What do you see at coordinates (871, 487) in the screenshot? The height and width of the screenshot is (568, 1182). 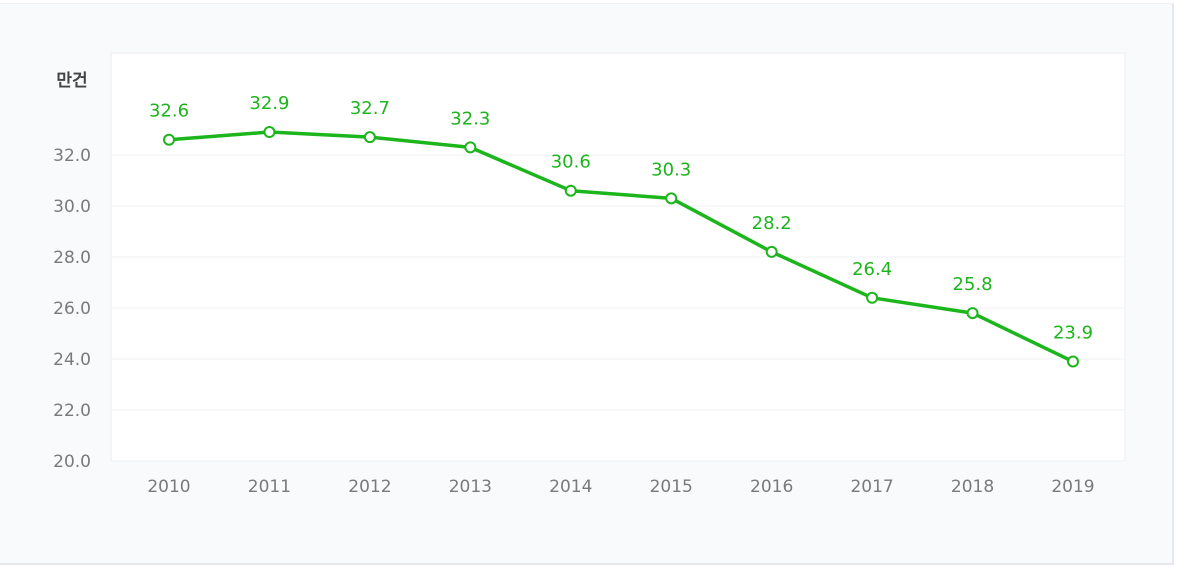 I see `x-tick-label: 2017` at bounding box center [871, 487].